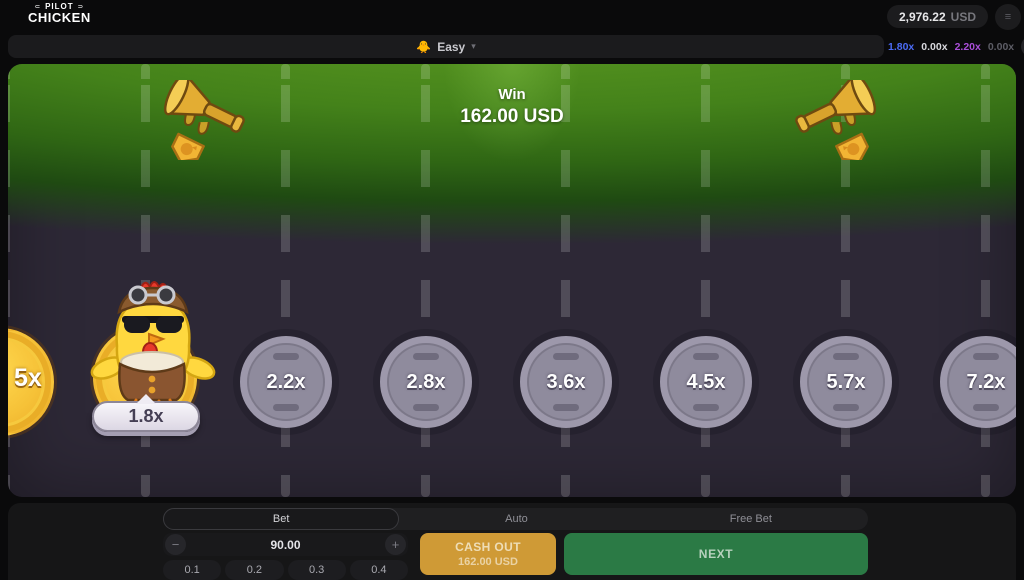 The width and height of the screenshot is (1024, 580). What do you see at coordinates (922, 16) in the screenshot?
I see `balance-amount: 2,976.22` at bounding box center [922, 16].